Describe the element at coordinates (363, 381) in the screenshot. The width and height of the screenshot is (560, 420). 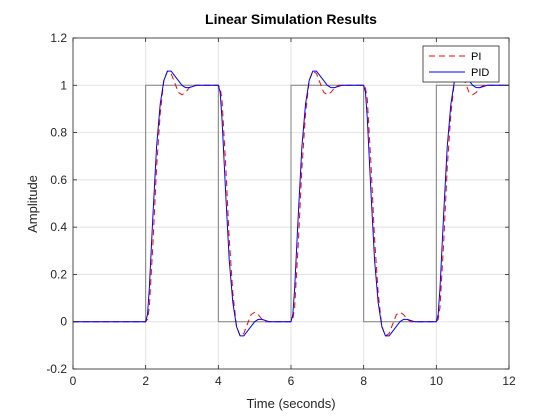
I see `x-tick-label: 8` at that location.